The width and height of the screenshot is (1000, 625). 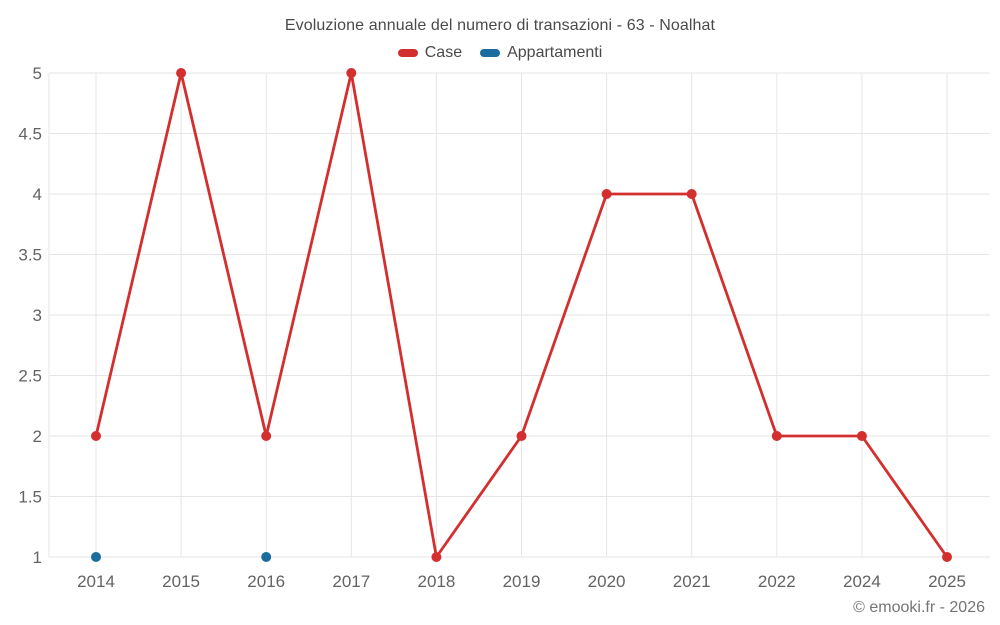 What do you see at coordinates (919, 607) in the screenshot?
I see `copyright-watermark: © emooki.fr - 2026` at bounding box center [919, 607].